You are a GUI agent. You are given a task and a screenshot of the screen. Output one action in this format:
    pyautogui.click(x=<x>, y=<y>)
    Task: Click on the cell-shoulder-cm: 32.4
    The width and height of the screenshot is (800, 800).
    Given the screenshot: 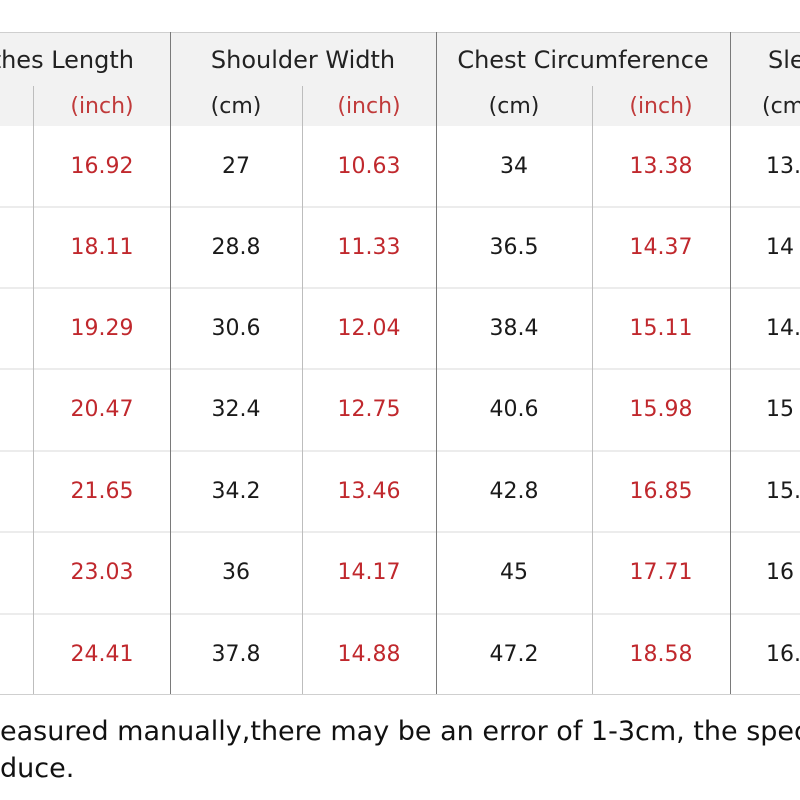 What is the action you would take?
    pyautogui.click(x=236, y=409)
    